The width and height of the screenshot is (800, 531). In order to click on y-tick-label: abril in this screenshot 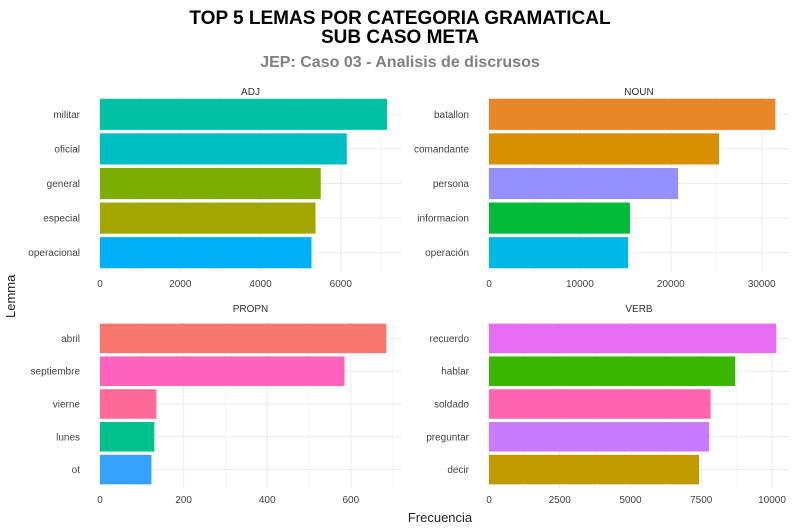, I will do `click(70, 339)`.